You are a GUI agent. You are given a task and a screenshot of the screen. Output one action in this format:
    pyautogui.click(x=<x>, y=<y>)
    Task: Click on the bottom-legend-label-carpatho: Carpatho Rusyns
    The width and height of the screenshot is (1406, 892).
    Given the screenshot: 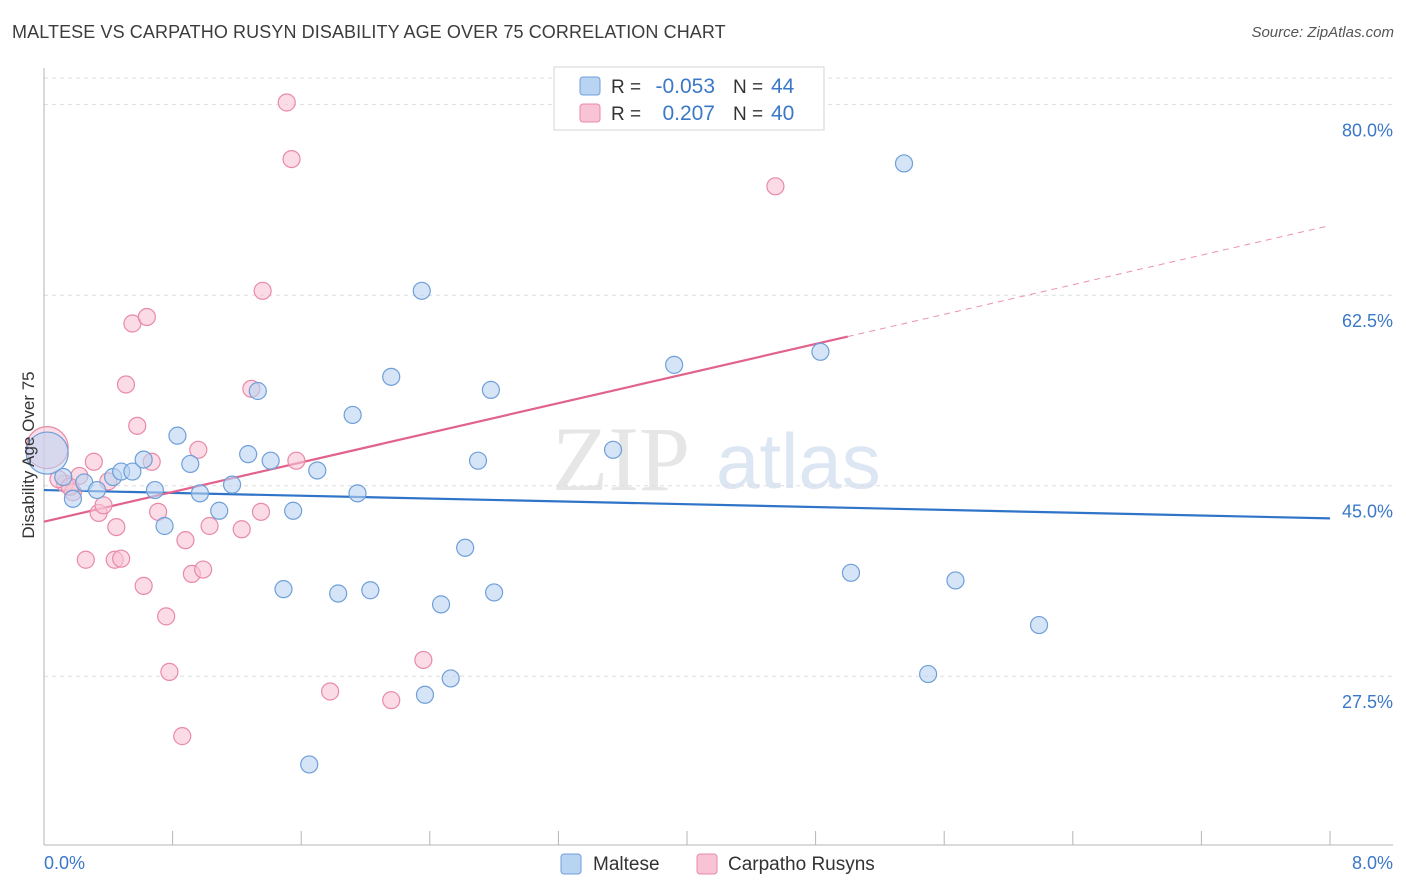 What is the action you would take?
    pyautogui.click(x=801, y=864)
    